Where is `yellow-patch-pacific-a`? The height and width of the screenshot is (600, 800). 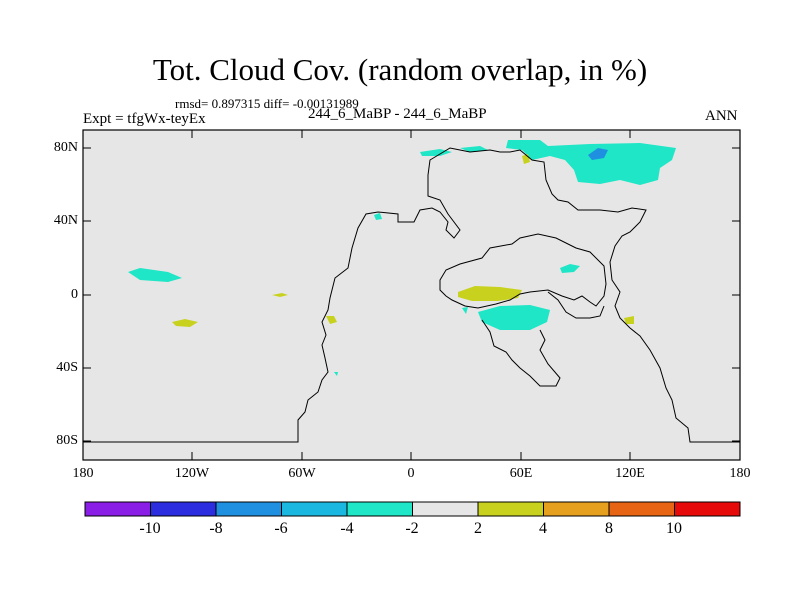
yellow-patch-pacific-a is located at coordinates (280, 295).